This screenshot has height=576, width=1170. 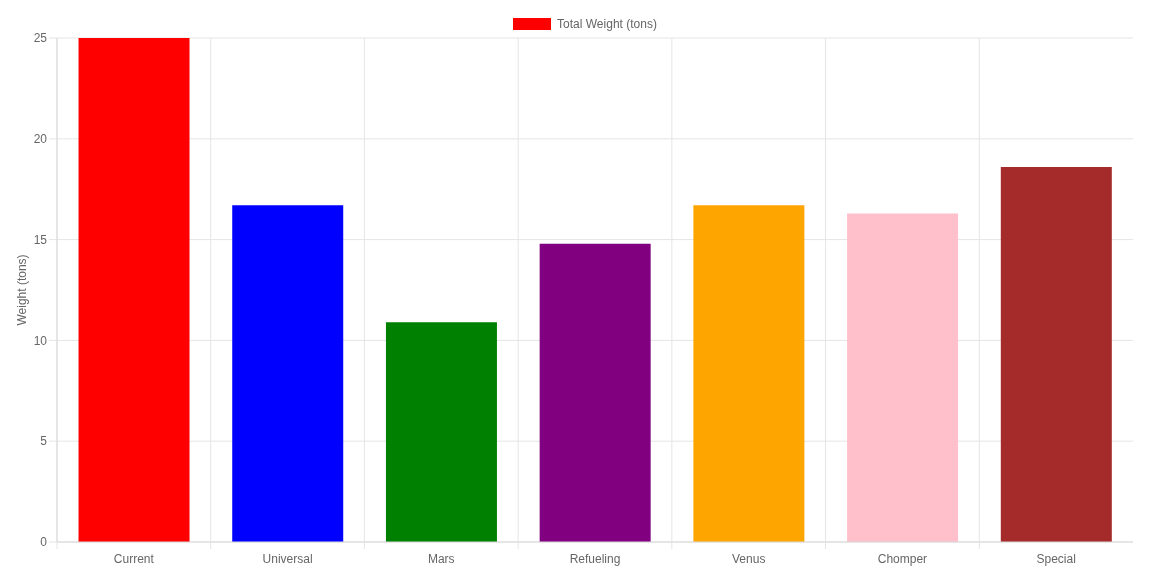 I want to click on y-tick-label: 25, so click(x=40, y=38).